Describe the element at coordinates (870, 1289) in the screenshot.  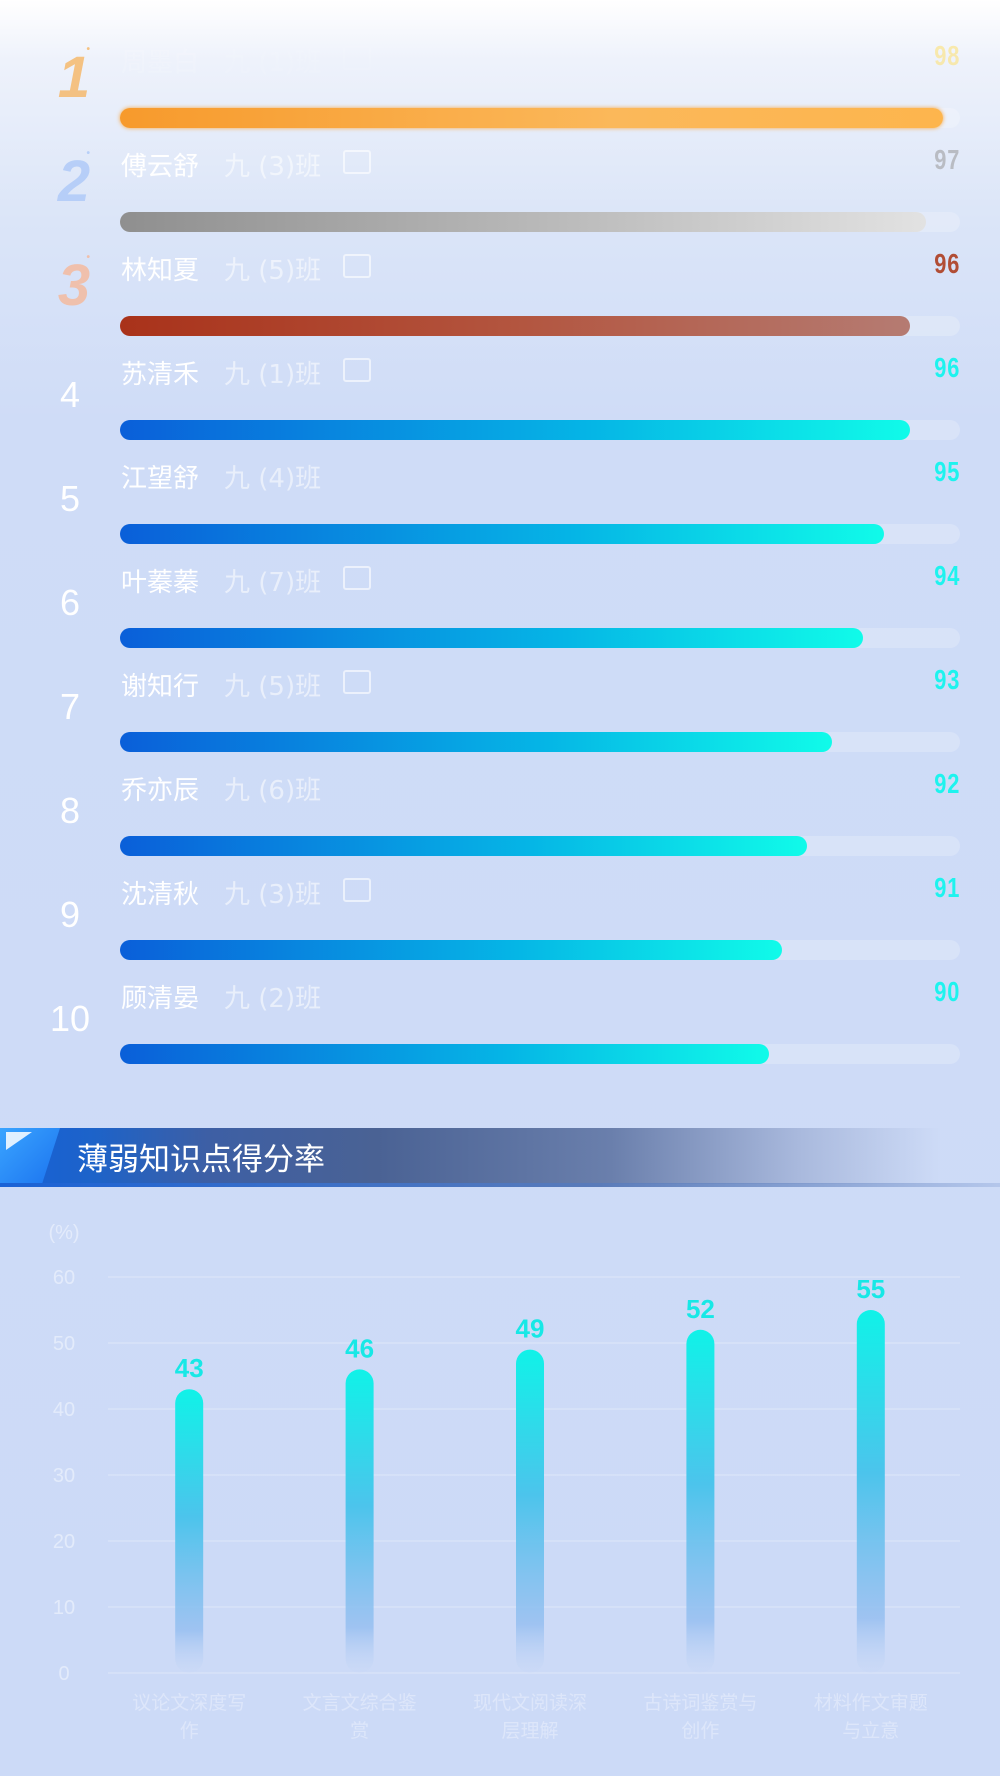
I see `bar-value-label: 55` at that location.